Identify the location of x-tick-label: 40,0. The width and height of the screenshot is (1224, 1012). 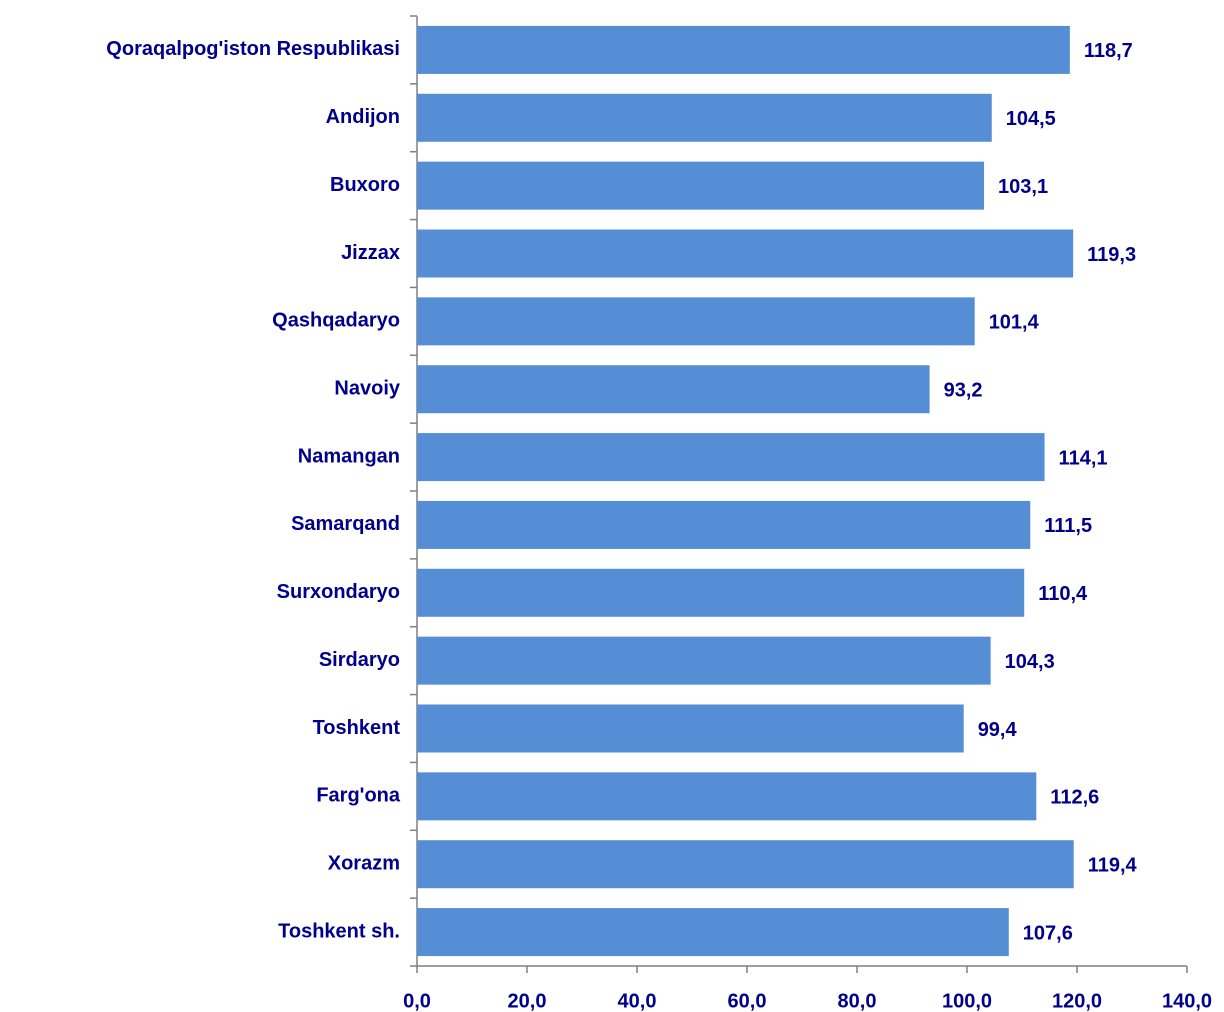
(637, 1001).